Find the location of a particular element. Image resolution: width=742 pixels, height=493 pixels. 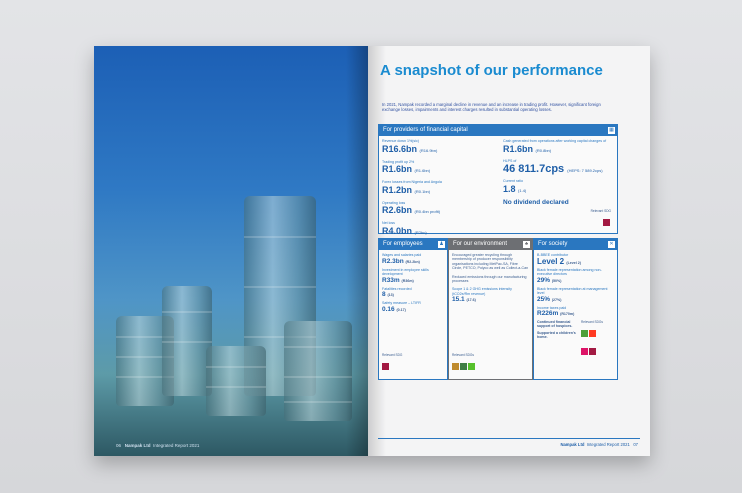

stat-value: R1.2bn is located at coordinates (397, 189).